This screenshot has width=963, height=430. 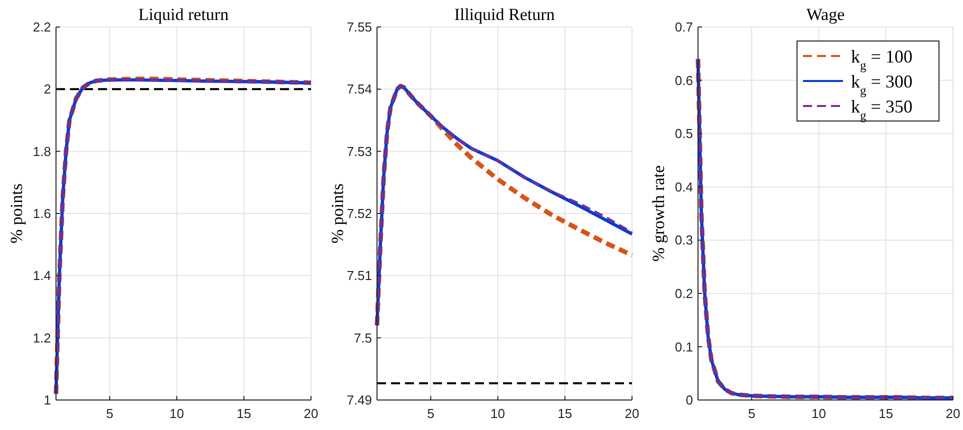 What do you see at coordinates (363, 338) in the screenshot?
I see `y-tick-label: 7.5` at bounding box center [363, 338].